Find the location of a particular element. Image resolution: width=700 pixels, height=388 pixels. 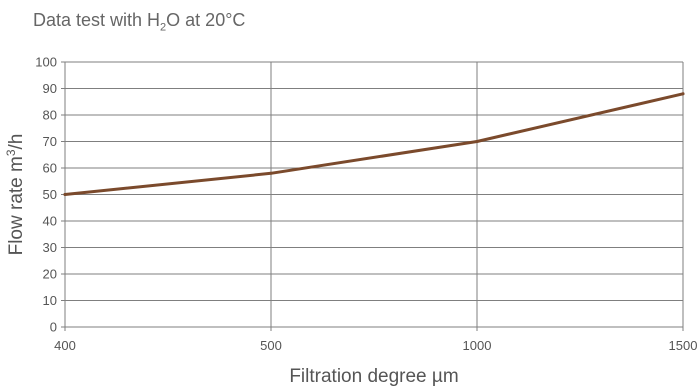

chart-title-suffix: O at 20°C is located at coordinates (206, 20).